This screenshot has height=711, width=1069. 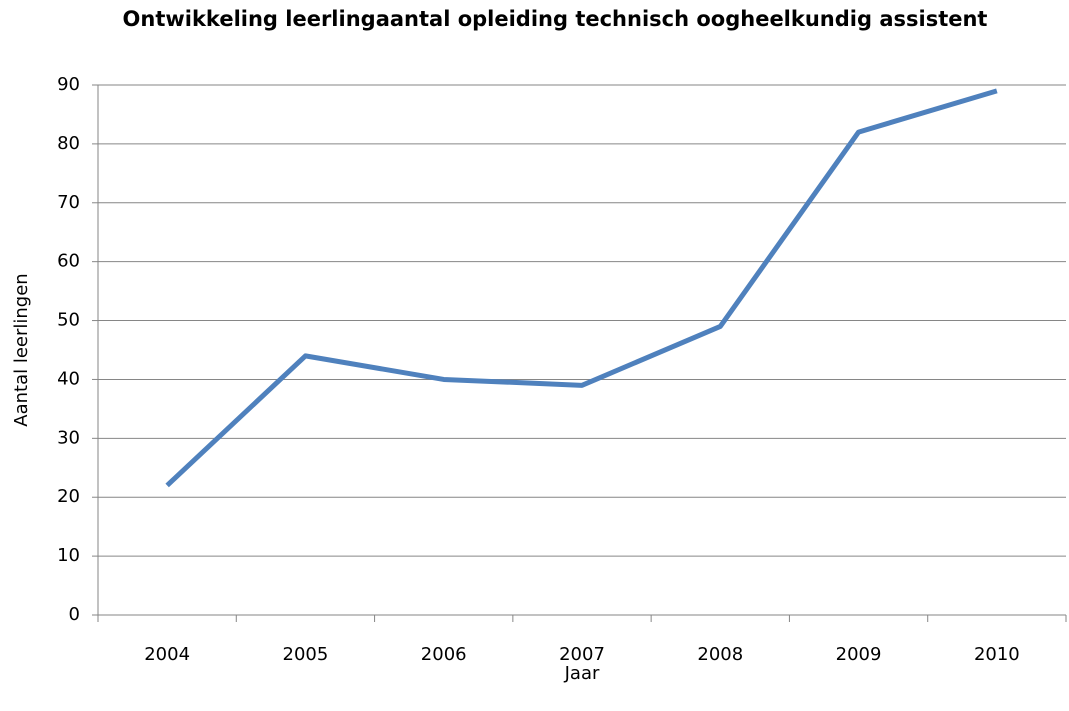 What do you see at coordinates (68, 320) in the screenshot?
I see `y-tick-label: 50` at bounding box center [68, 320].